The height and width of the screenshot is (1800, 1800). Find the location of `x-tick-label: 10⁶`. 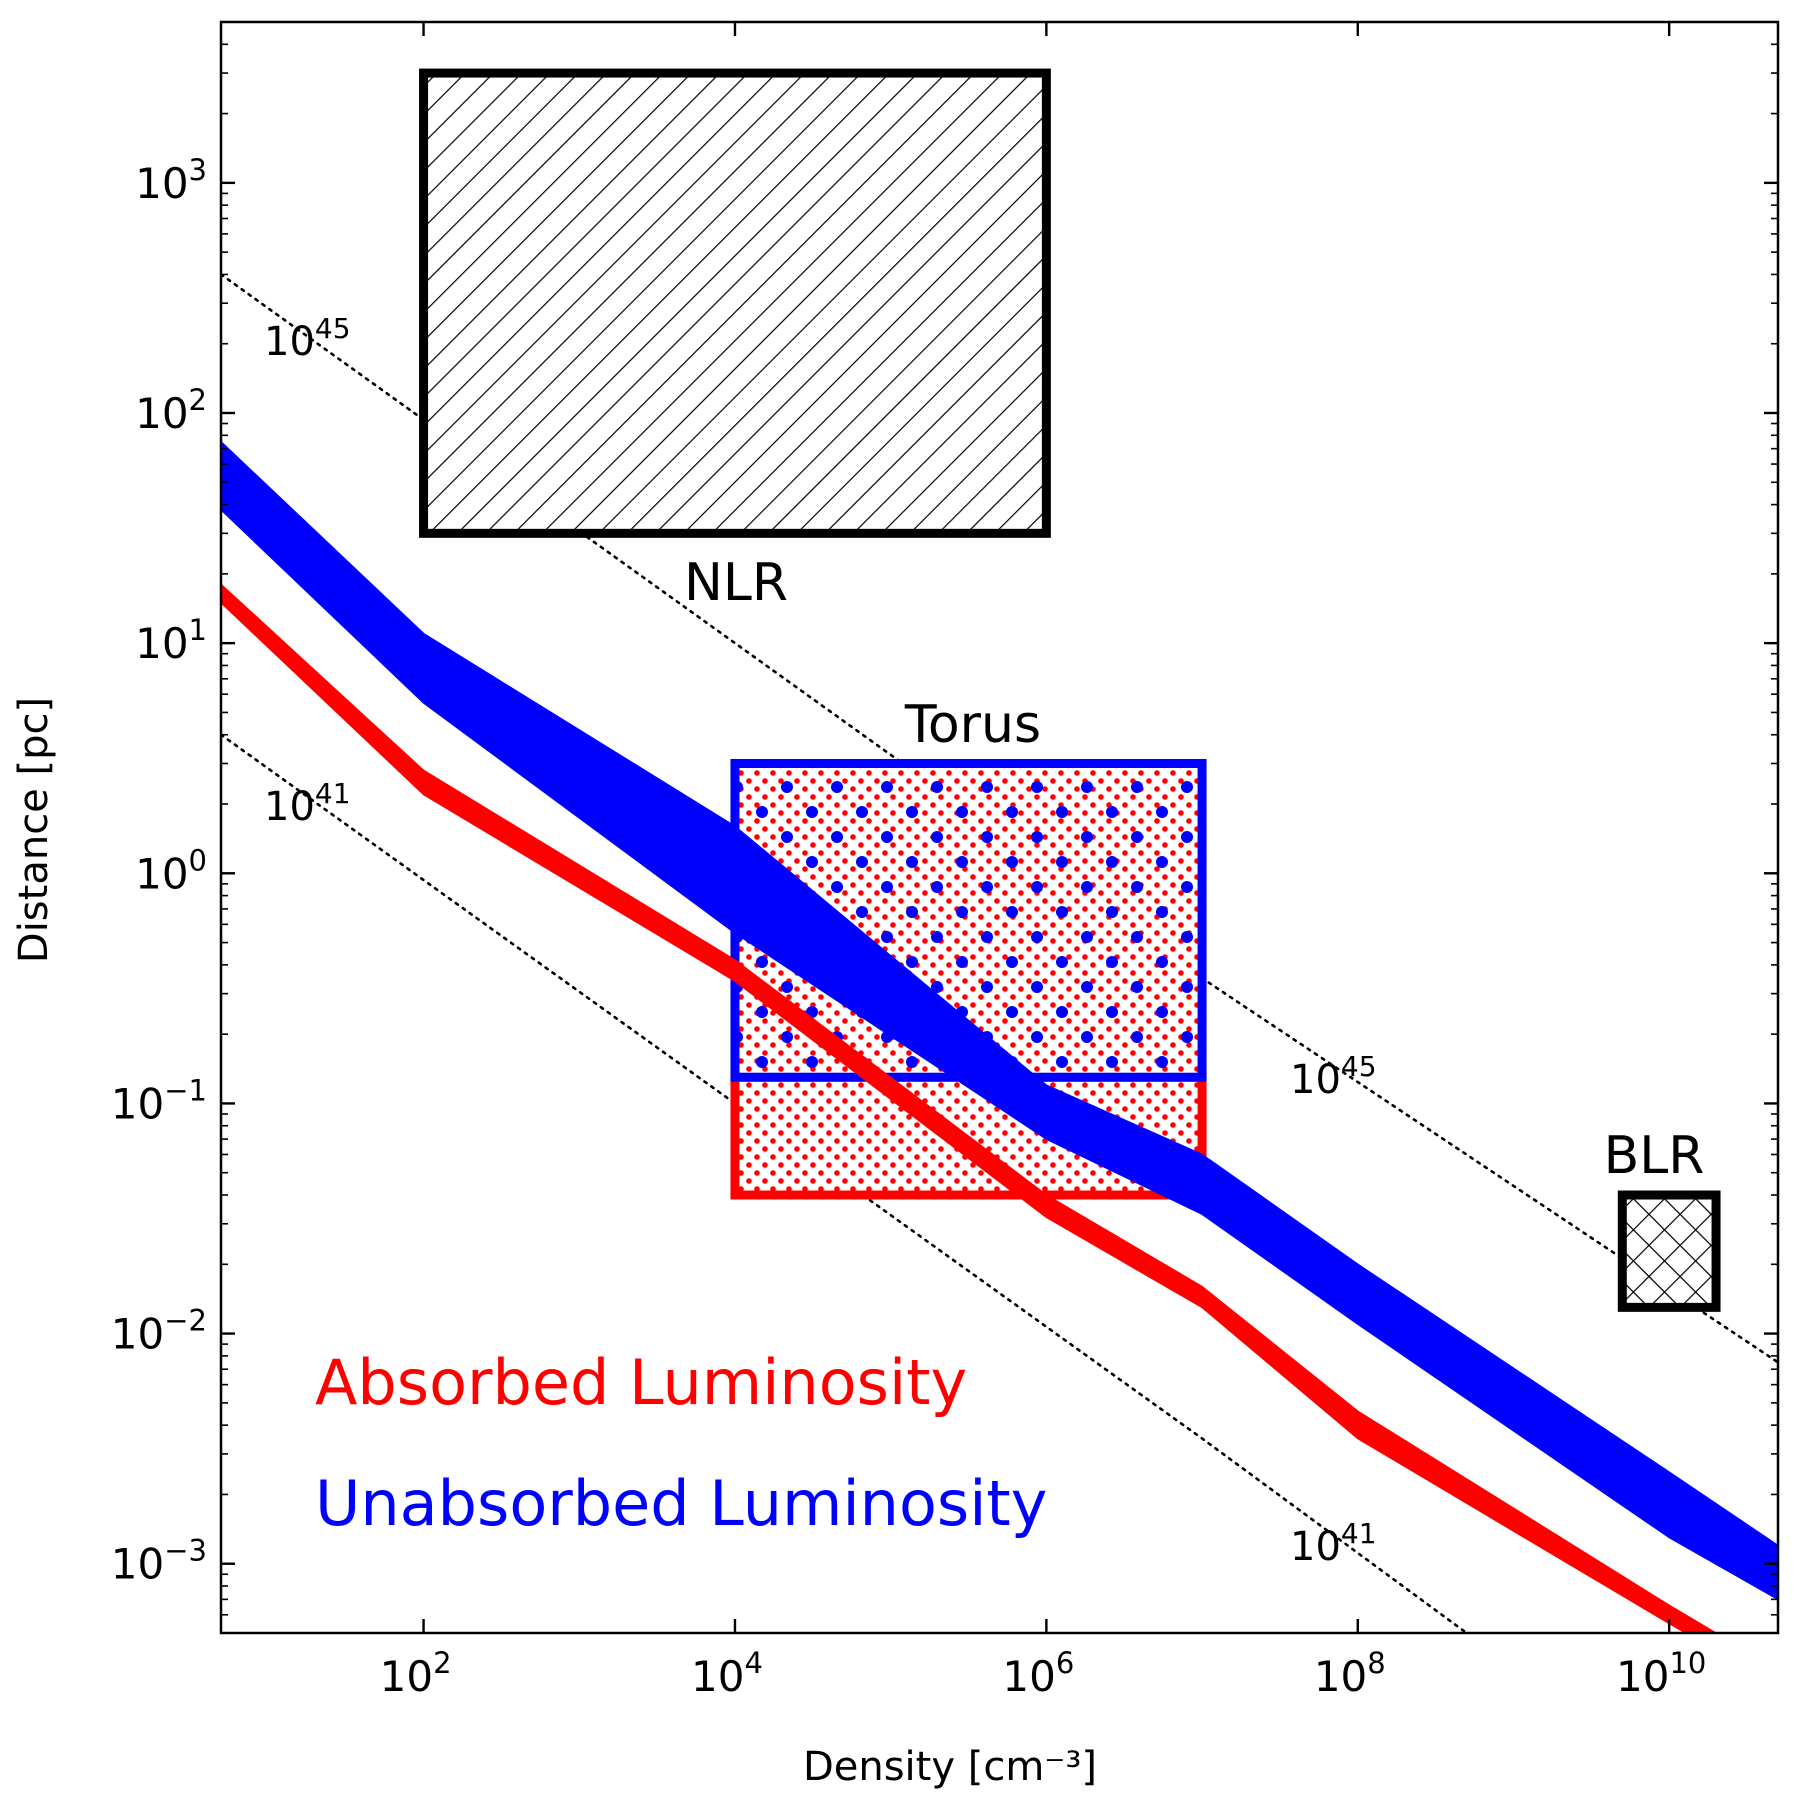

x-tick-label: 10⁶ is located at coordinates (1038, 1673).